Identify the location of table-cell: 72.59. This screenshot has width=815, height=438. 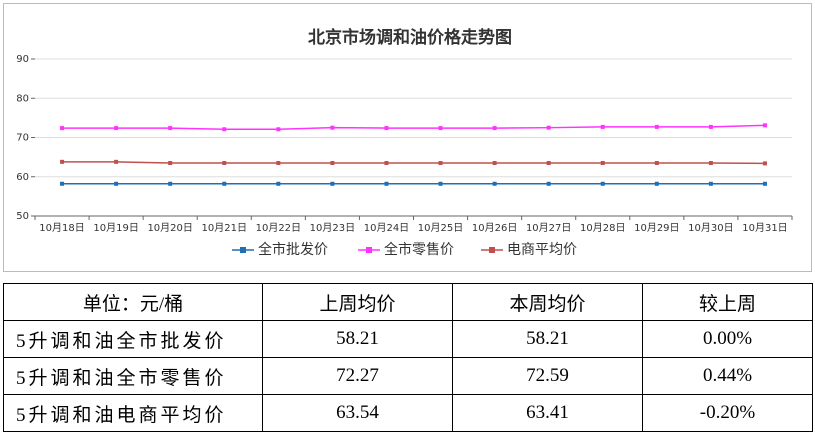
(547, 376).